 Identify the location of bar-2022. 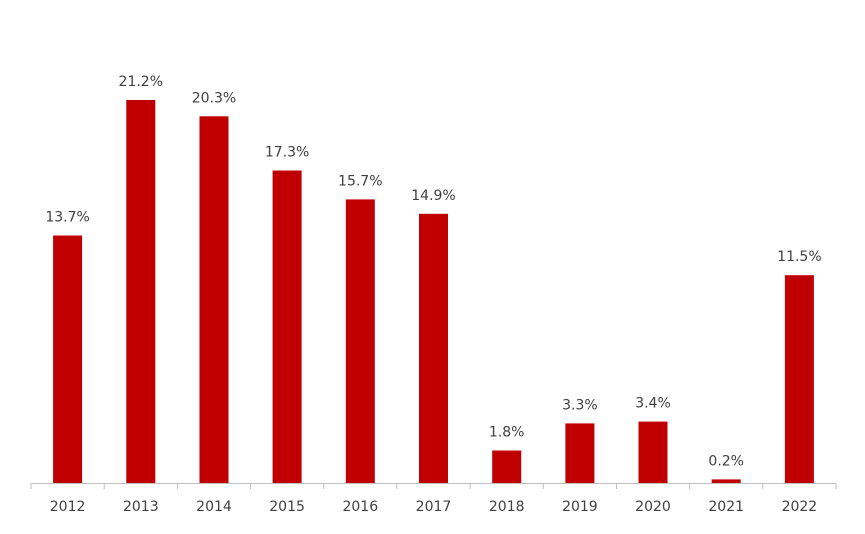
(799, 379).